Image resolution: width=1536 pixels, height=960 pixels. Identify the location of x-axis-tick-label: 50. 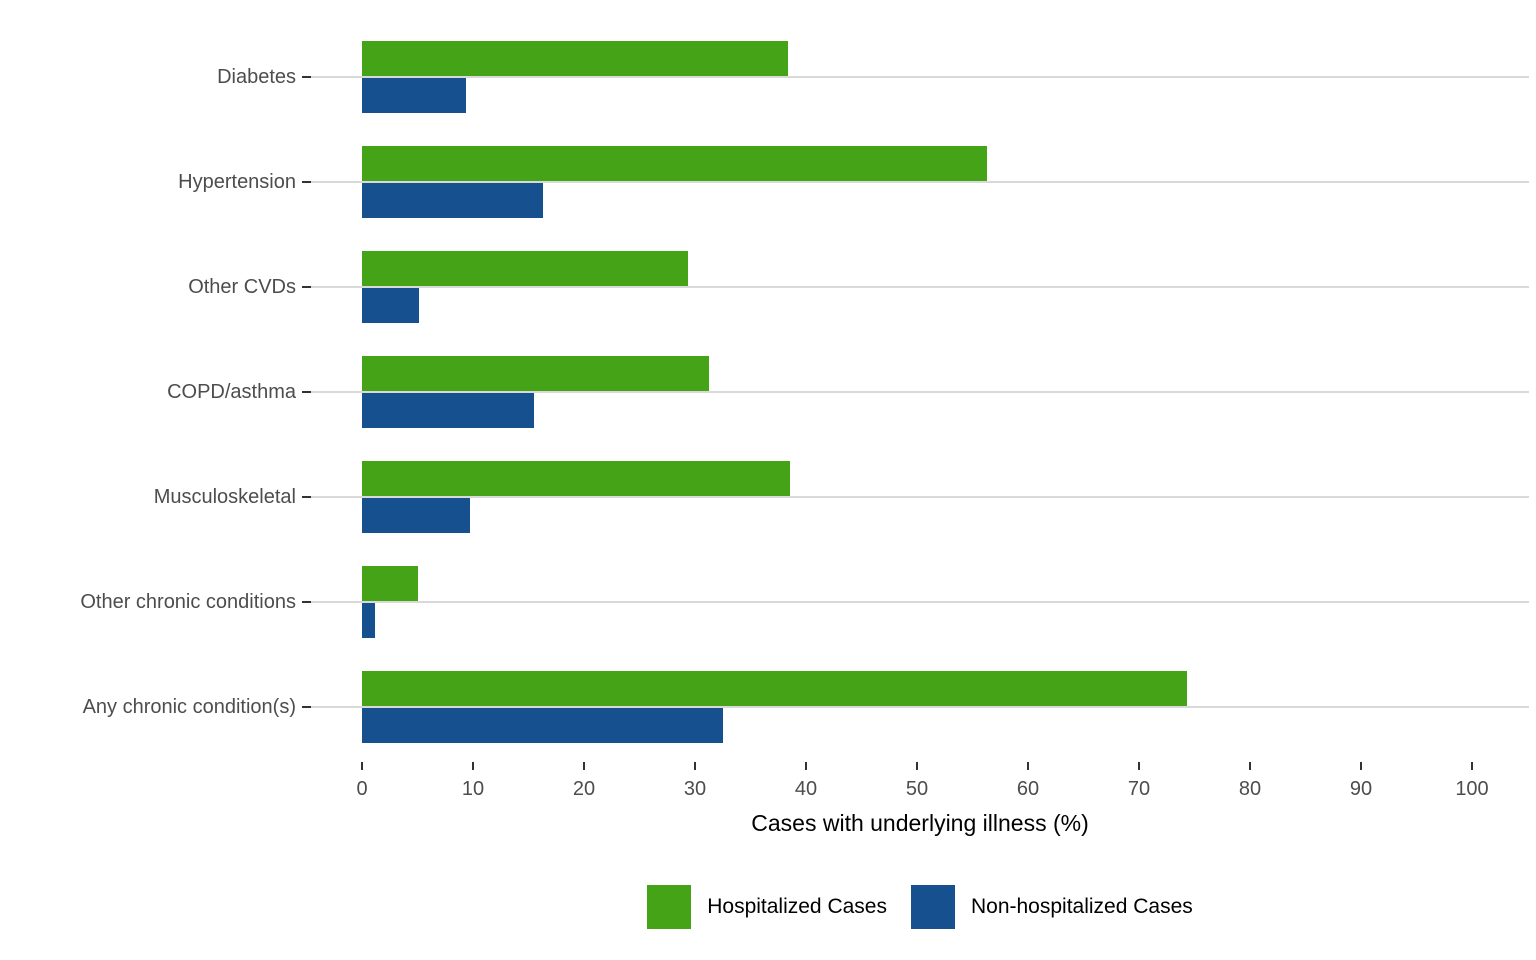
(917, 789).